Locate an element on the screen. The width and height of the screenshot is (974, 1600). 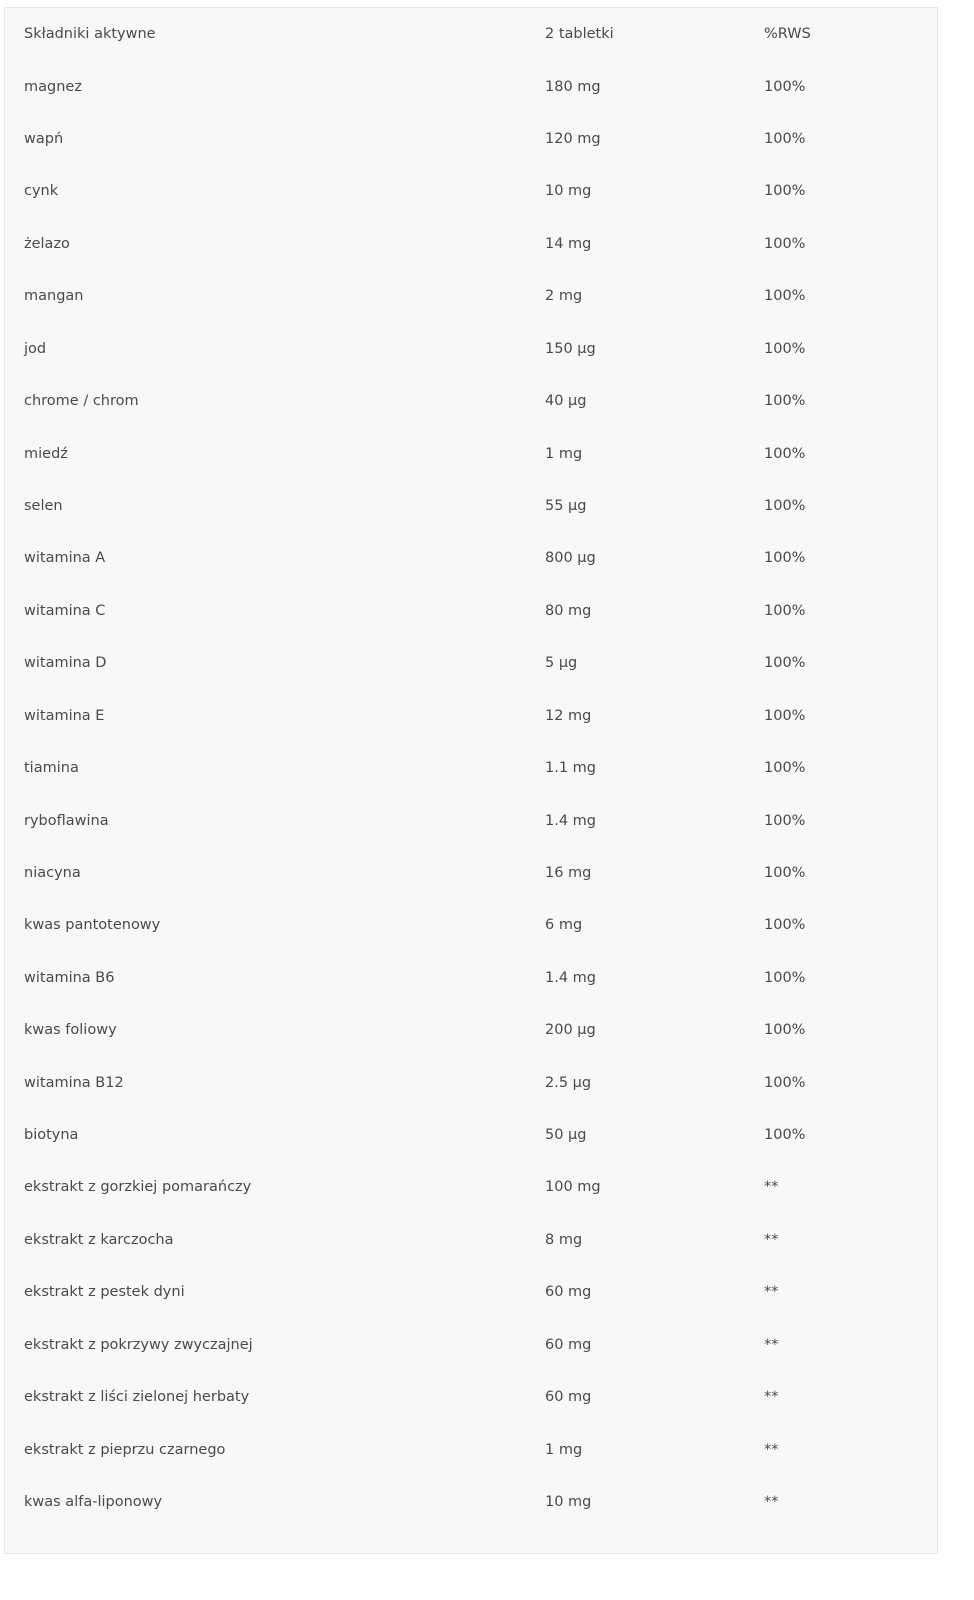
ingredient-cell: mangan is located at coordinates (54, 296).